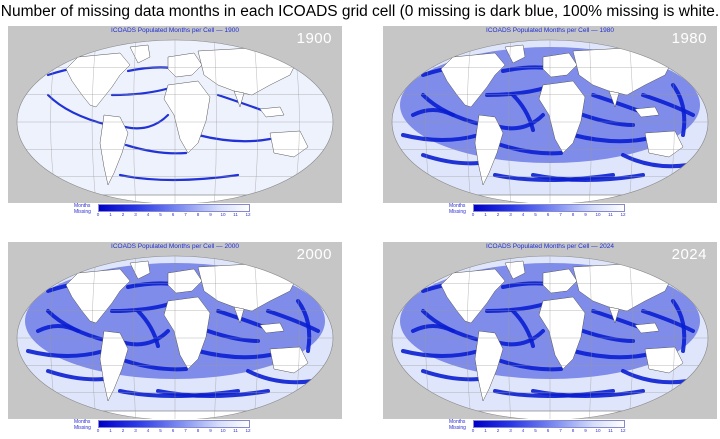 The width and height of the screenshot is (720, 439). I want to click on map-title: ICOADS Populated Months per Cell — 1900, so click(175, 30).